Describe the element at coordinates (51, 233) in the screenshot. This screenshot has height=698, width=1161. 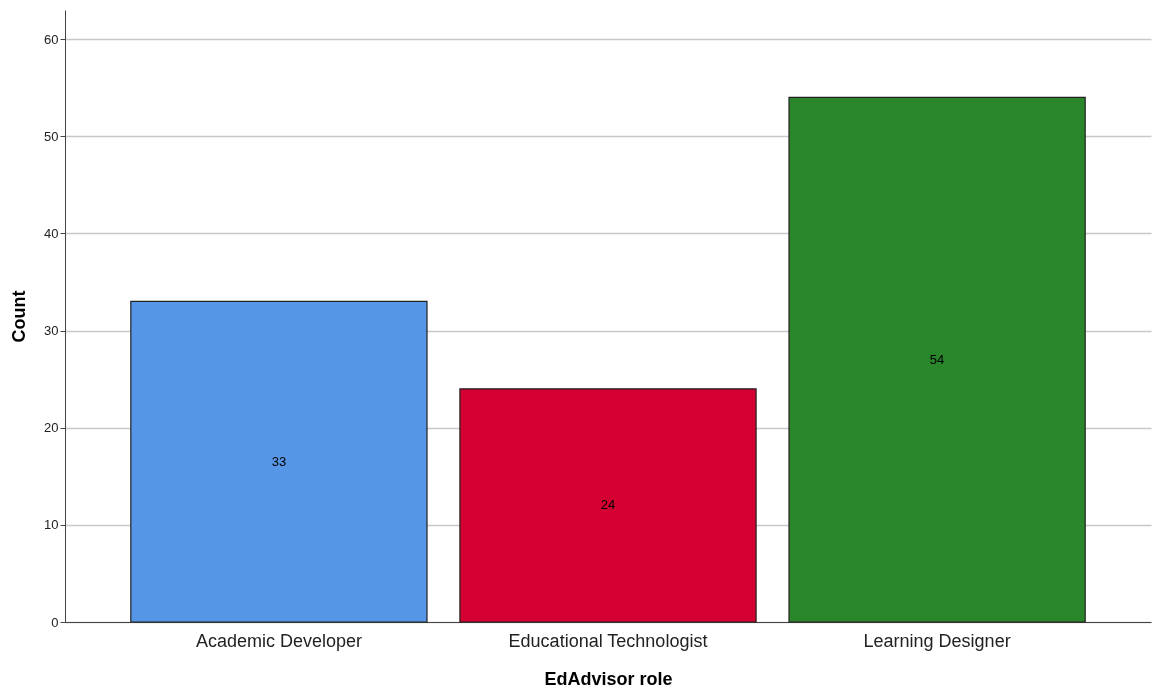
I see `y-tick-label: 40` at that location.